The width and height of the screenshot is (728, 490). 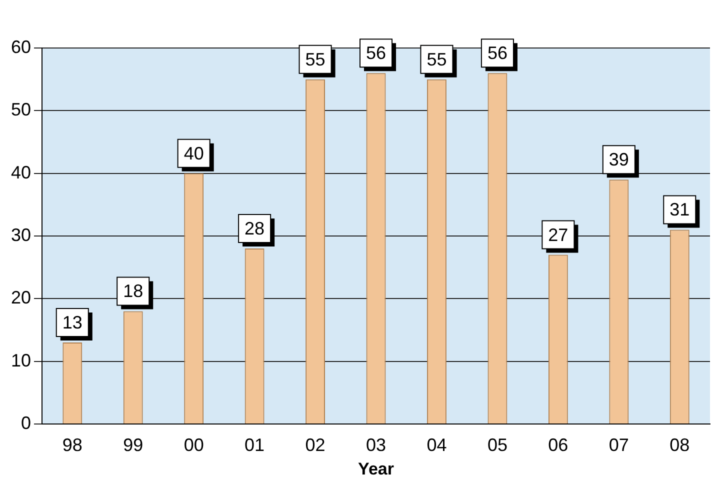 What do you see at coordinates (376, 444) in the screenshot?
I see `x-tick-label: 03` at bounding box center [376, 444].